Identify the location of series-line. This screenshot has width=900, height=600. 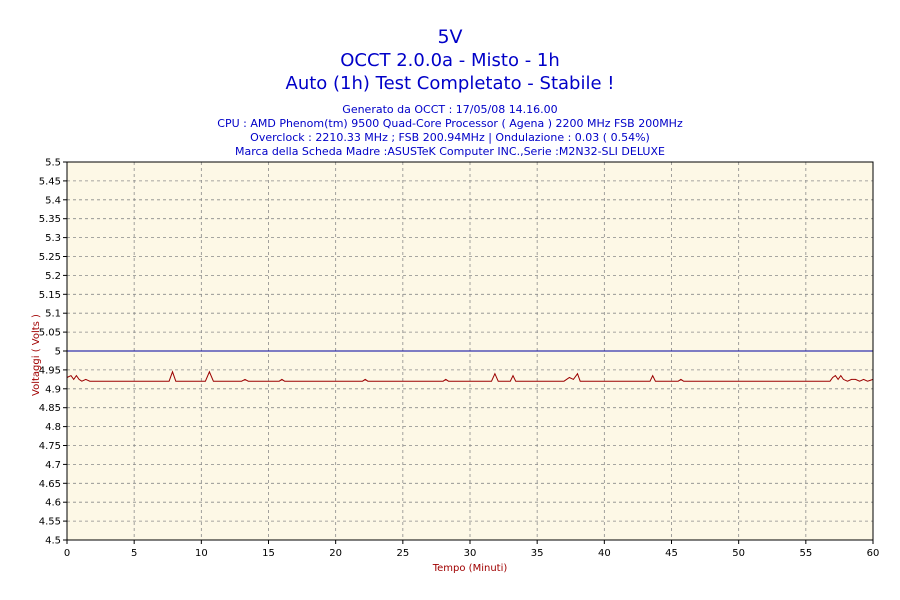
(470, 376).